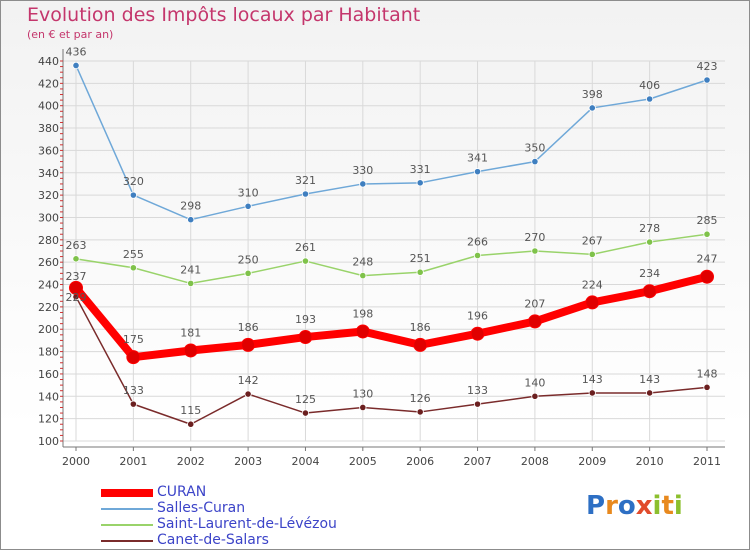 This screenshot has height=550, width=750. Describe the element at coordinates (634, 506) in the screenshot. I see `proxiti-logo: Proxiti` at that location.